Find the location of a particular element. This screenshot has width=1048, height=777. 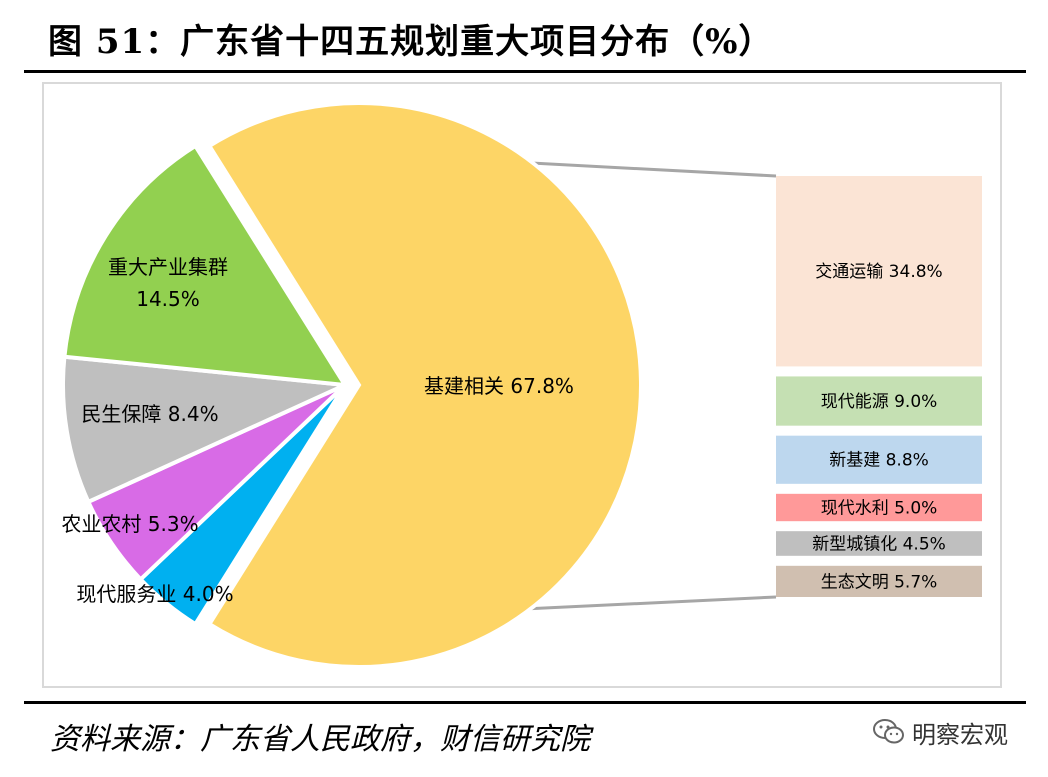

pie-slice-item-91cd59274ea74e1a96c67fa4 is located at coordinates (205, 265).